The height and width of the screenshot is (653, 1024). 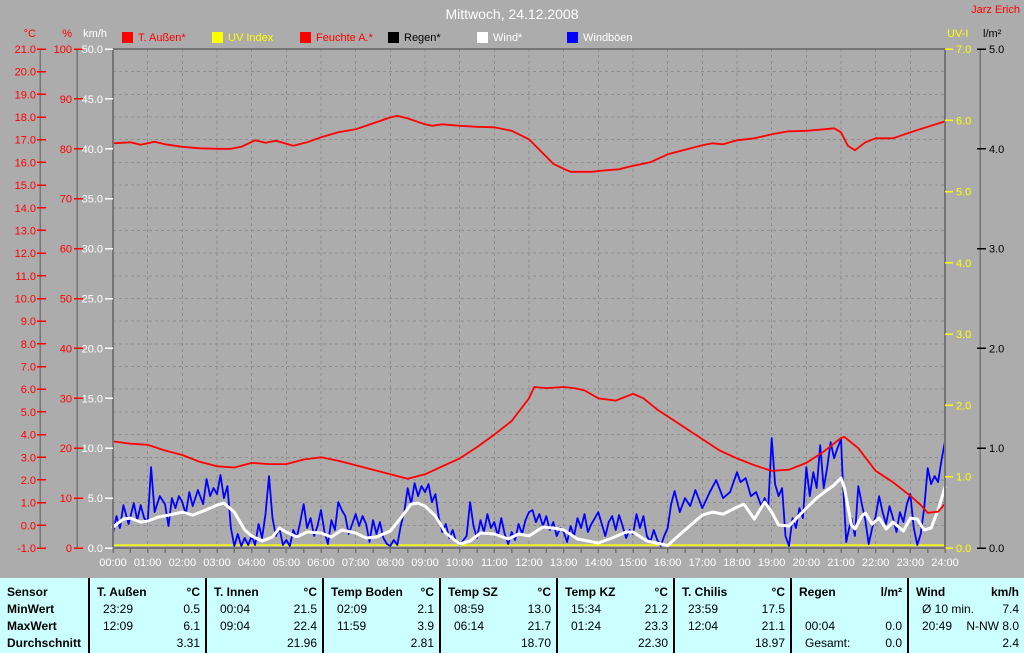 I want to click on table-row: 21.96, so click(x=264, y=643).